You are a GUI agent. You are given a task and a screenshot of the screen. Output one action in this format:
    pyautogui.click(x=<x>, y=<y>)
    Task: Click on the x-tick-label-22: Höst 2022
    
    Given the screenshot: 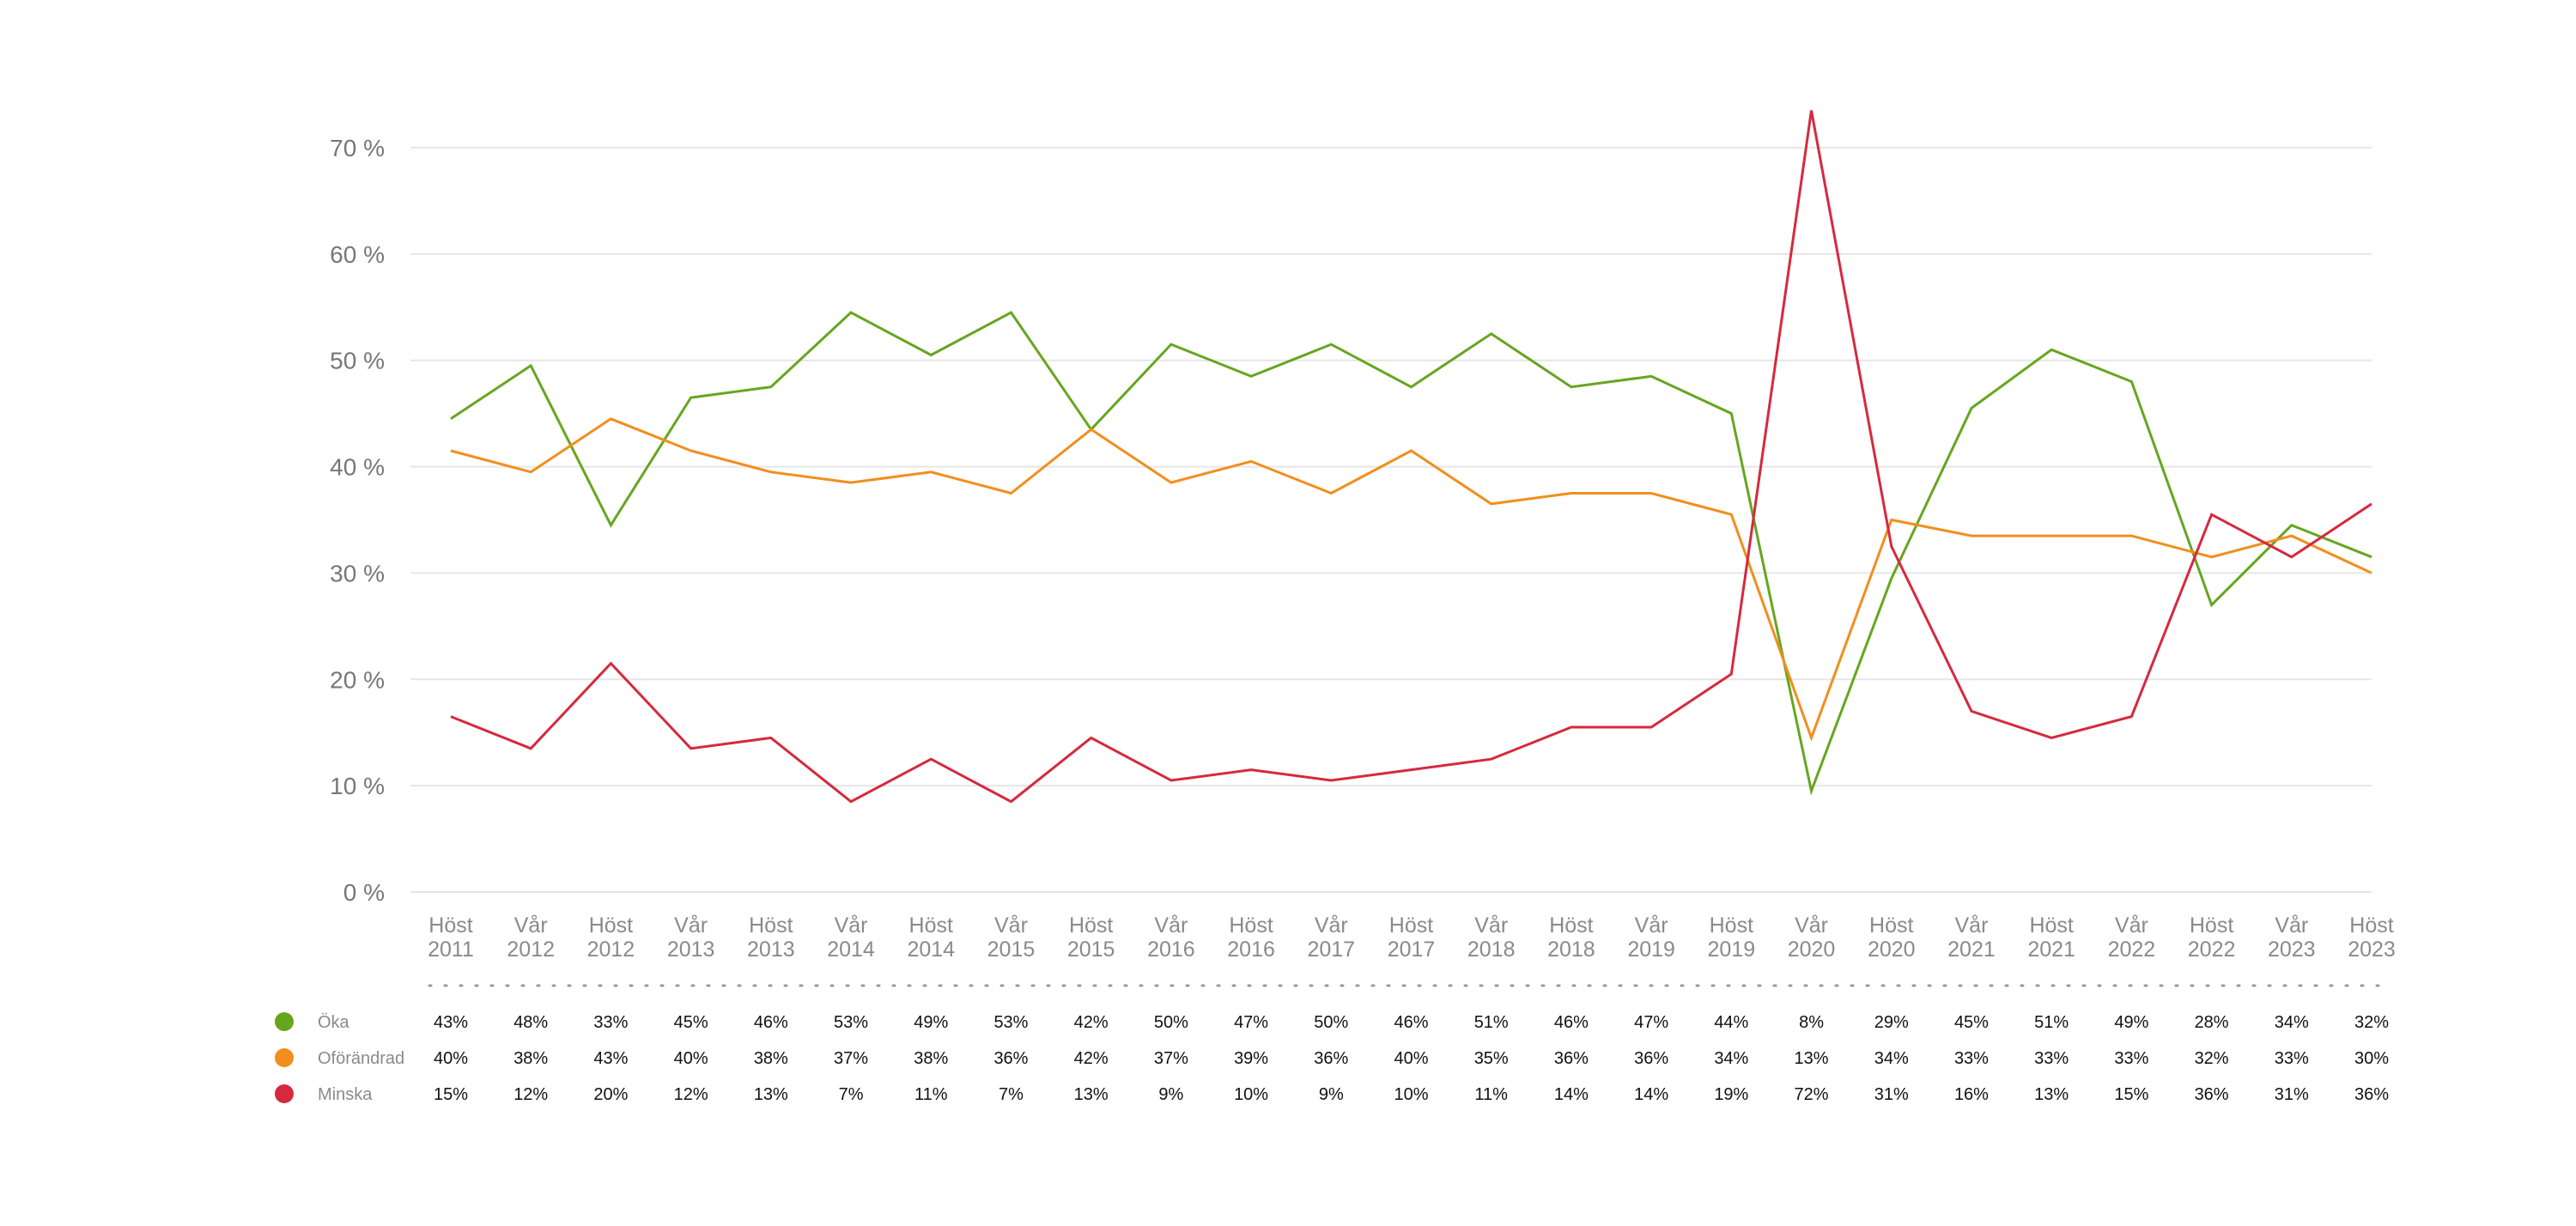 What is the action you would take?
    pyautogui.click(x=2212, y=937)
    